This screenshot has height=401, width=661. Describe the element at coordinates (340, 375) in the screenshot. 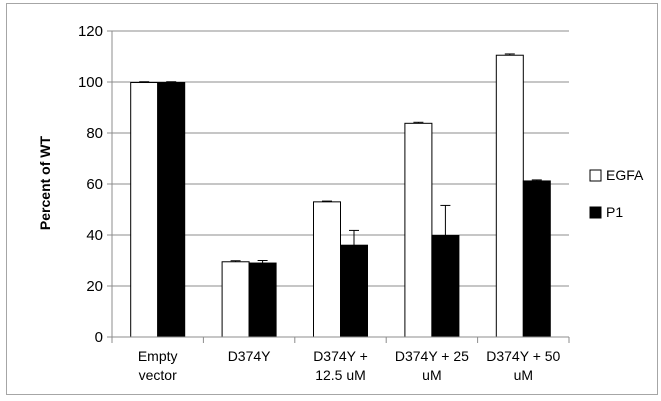

I see `x-category-label-line: 12.5 uM` at that location.